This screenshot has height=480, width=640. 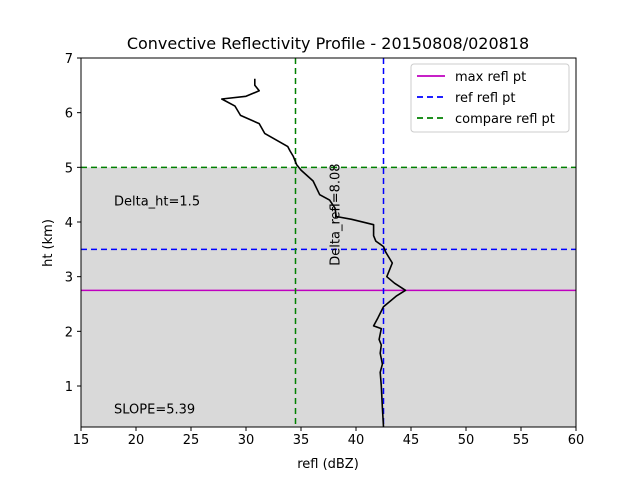 What do you see at coordinates (69, 332) in the screenshot?
I see `y-tick-label: 2` at bounding box center [69, 332].